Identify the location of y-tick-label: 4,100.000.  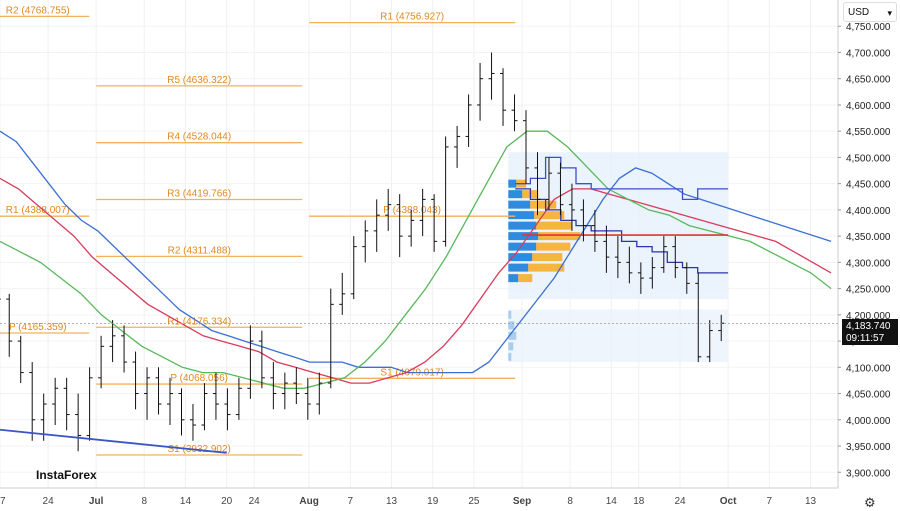
(868, 368).